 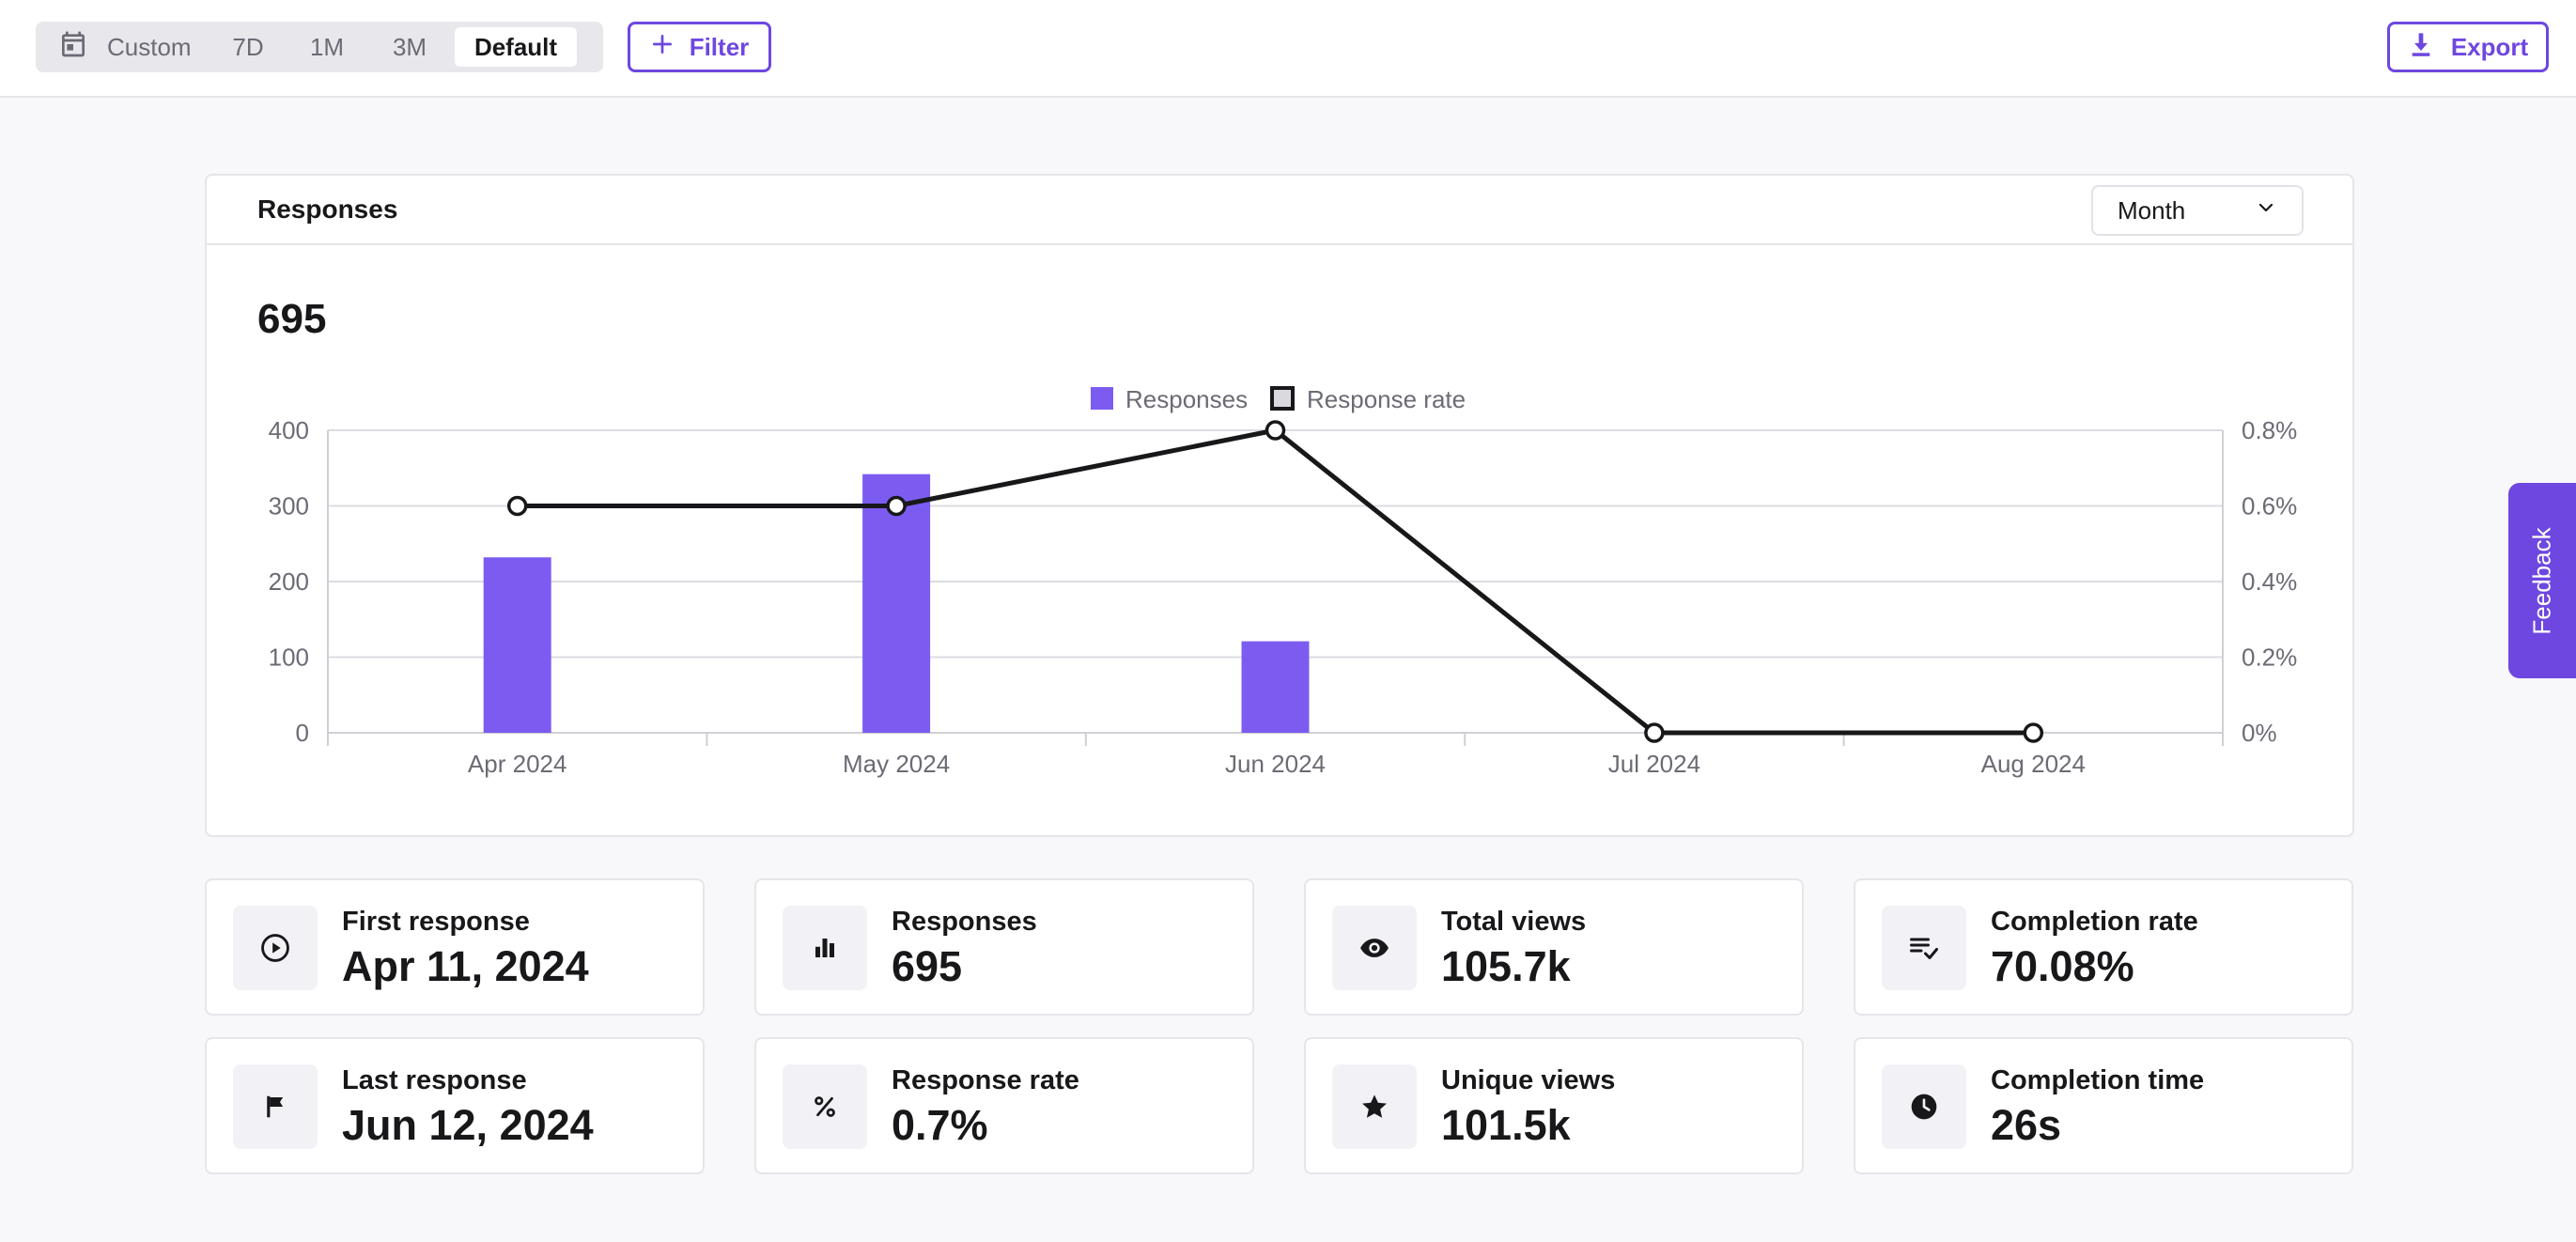 I want to click on stat-label: Response rate, so click(x=986, y=1080).